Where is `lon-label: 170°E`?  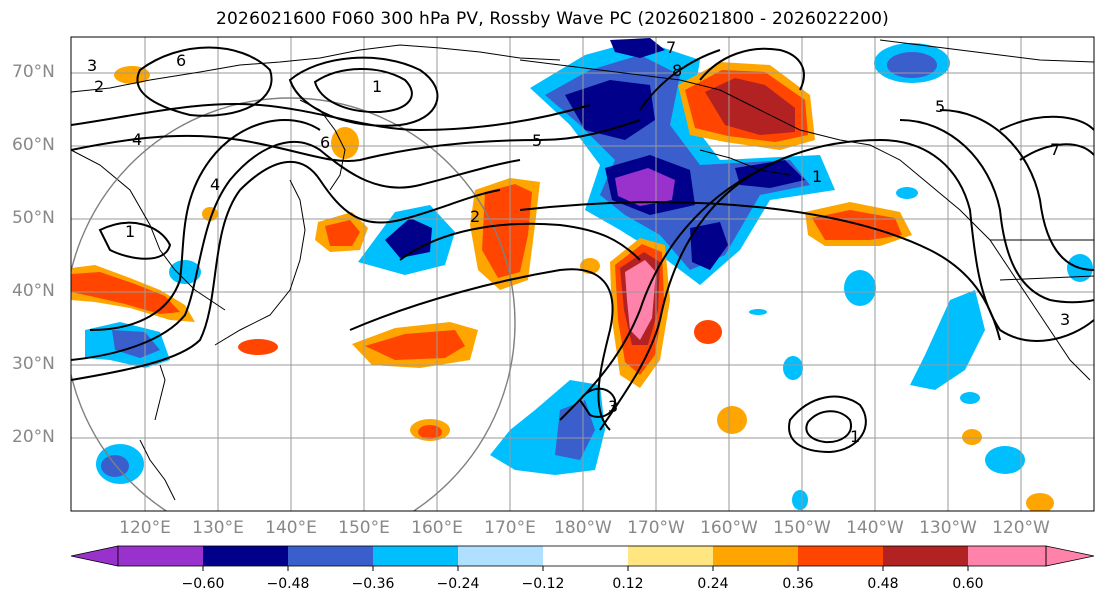 lon-label: 170°E is located at coordinates (510, 528).